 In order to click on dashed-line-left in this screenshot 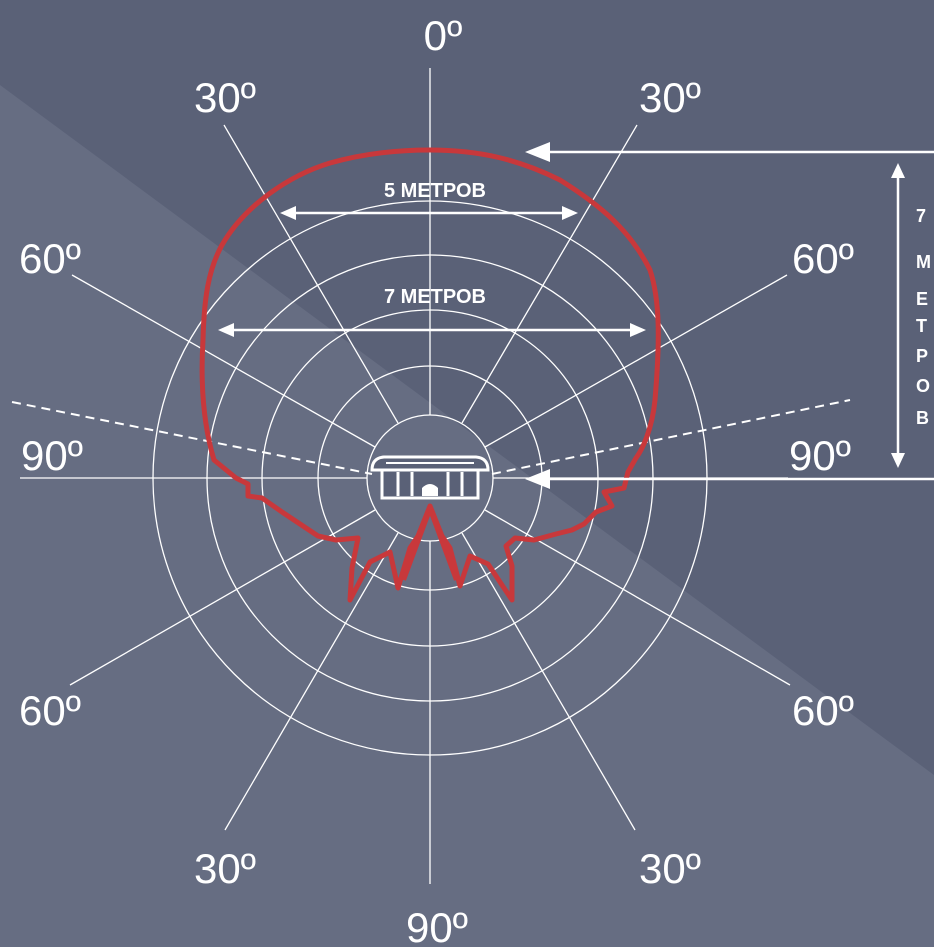, I will do `click(192, 438)`.